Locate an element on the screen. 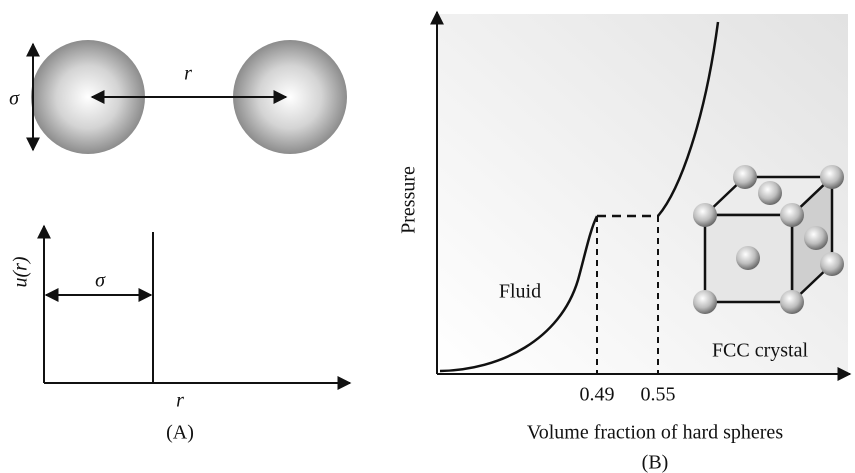 The width and height of the screenshot is (855, 473). axis-label: Volume fraction of hard spheres is located at coordinates (655, 433).